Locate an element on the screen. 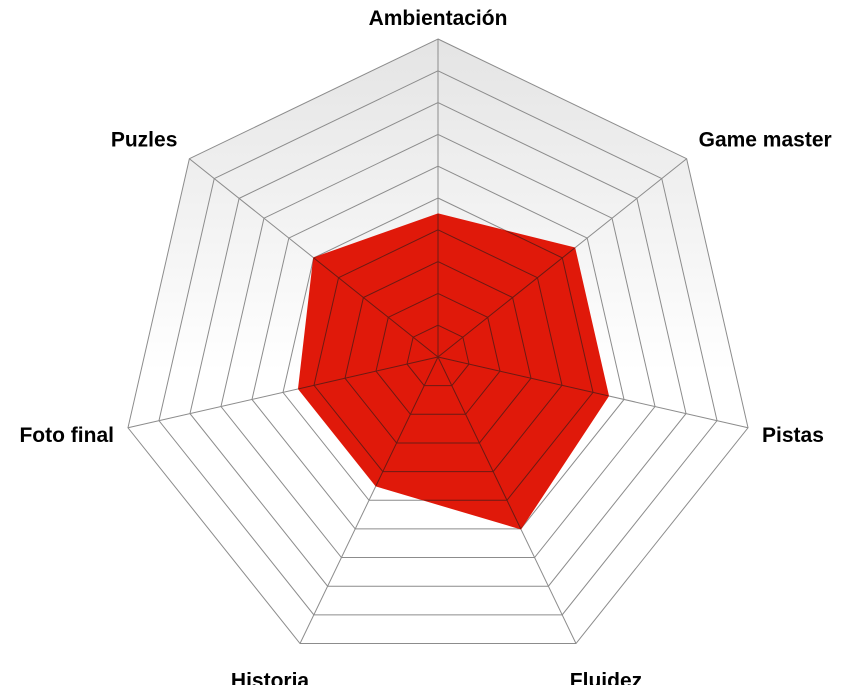 The height and width of the screenshot is (685, 858). axis-label-2: Game master is located at coordinates (765, 140).